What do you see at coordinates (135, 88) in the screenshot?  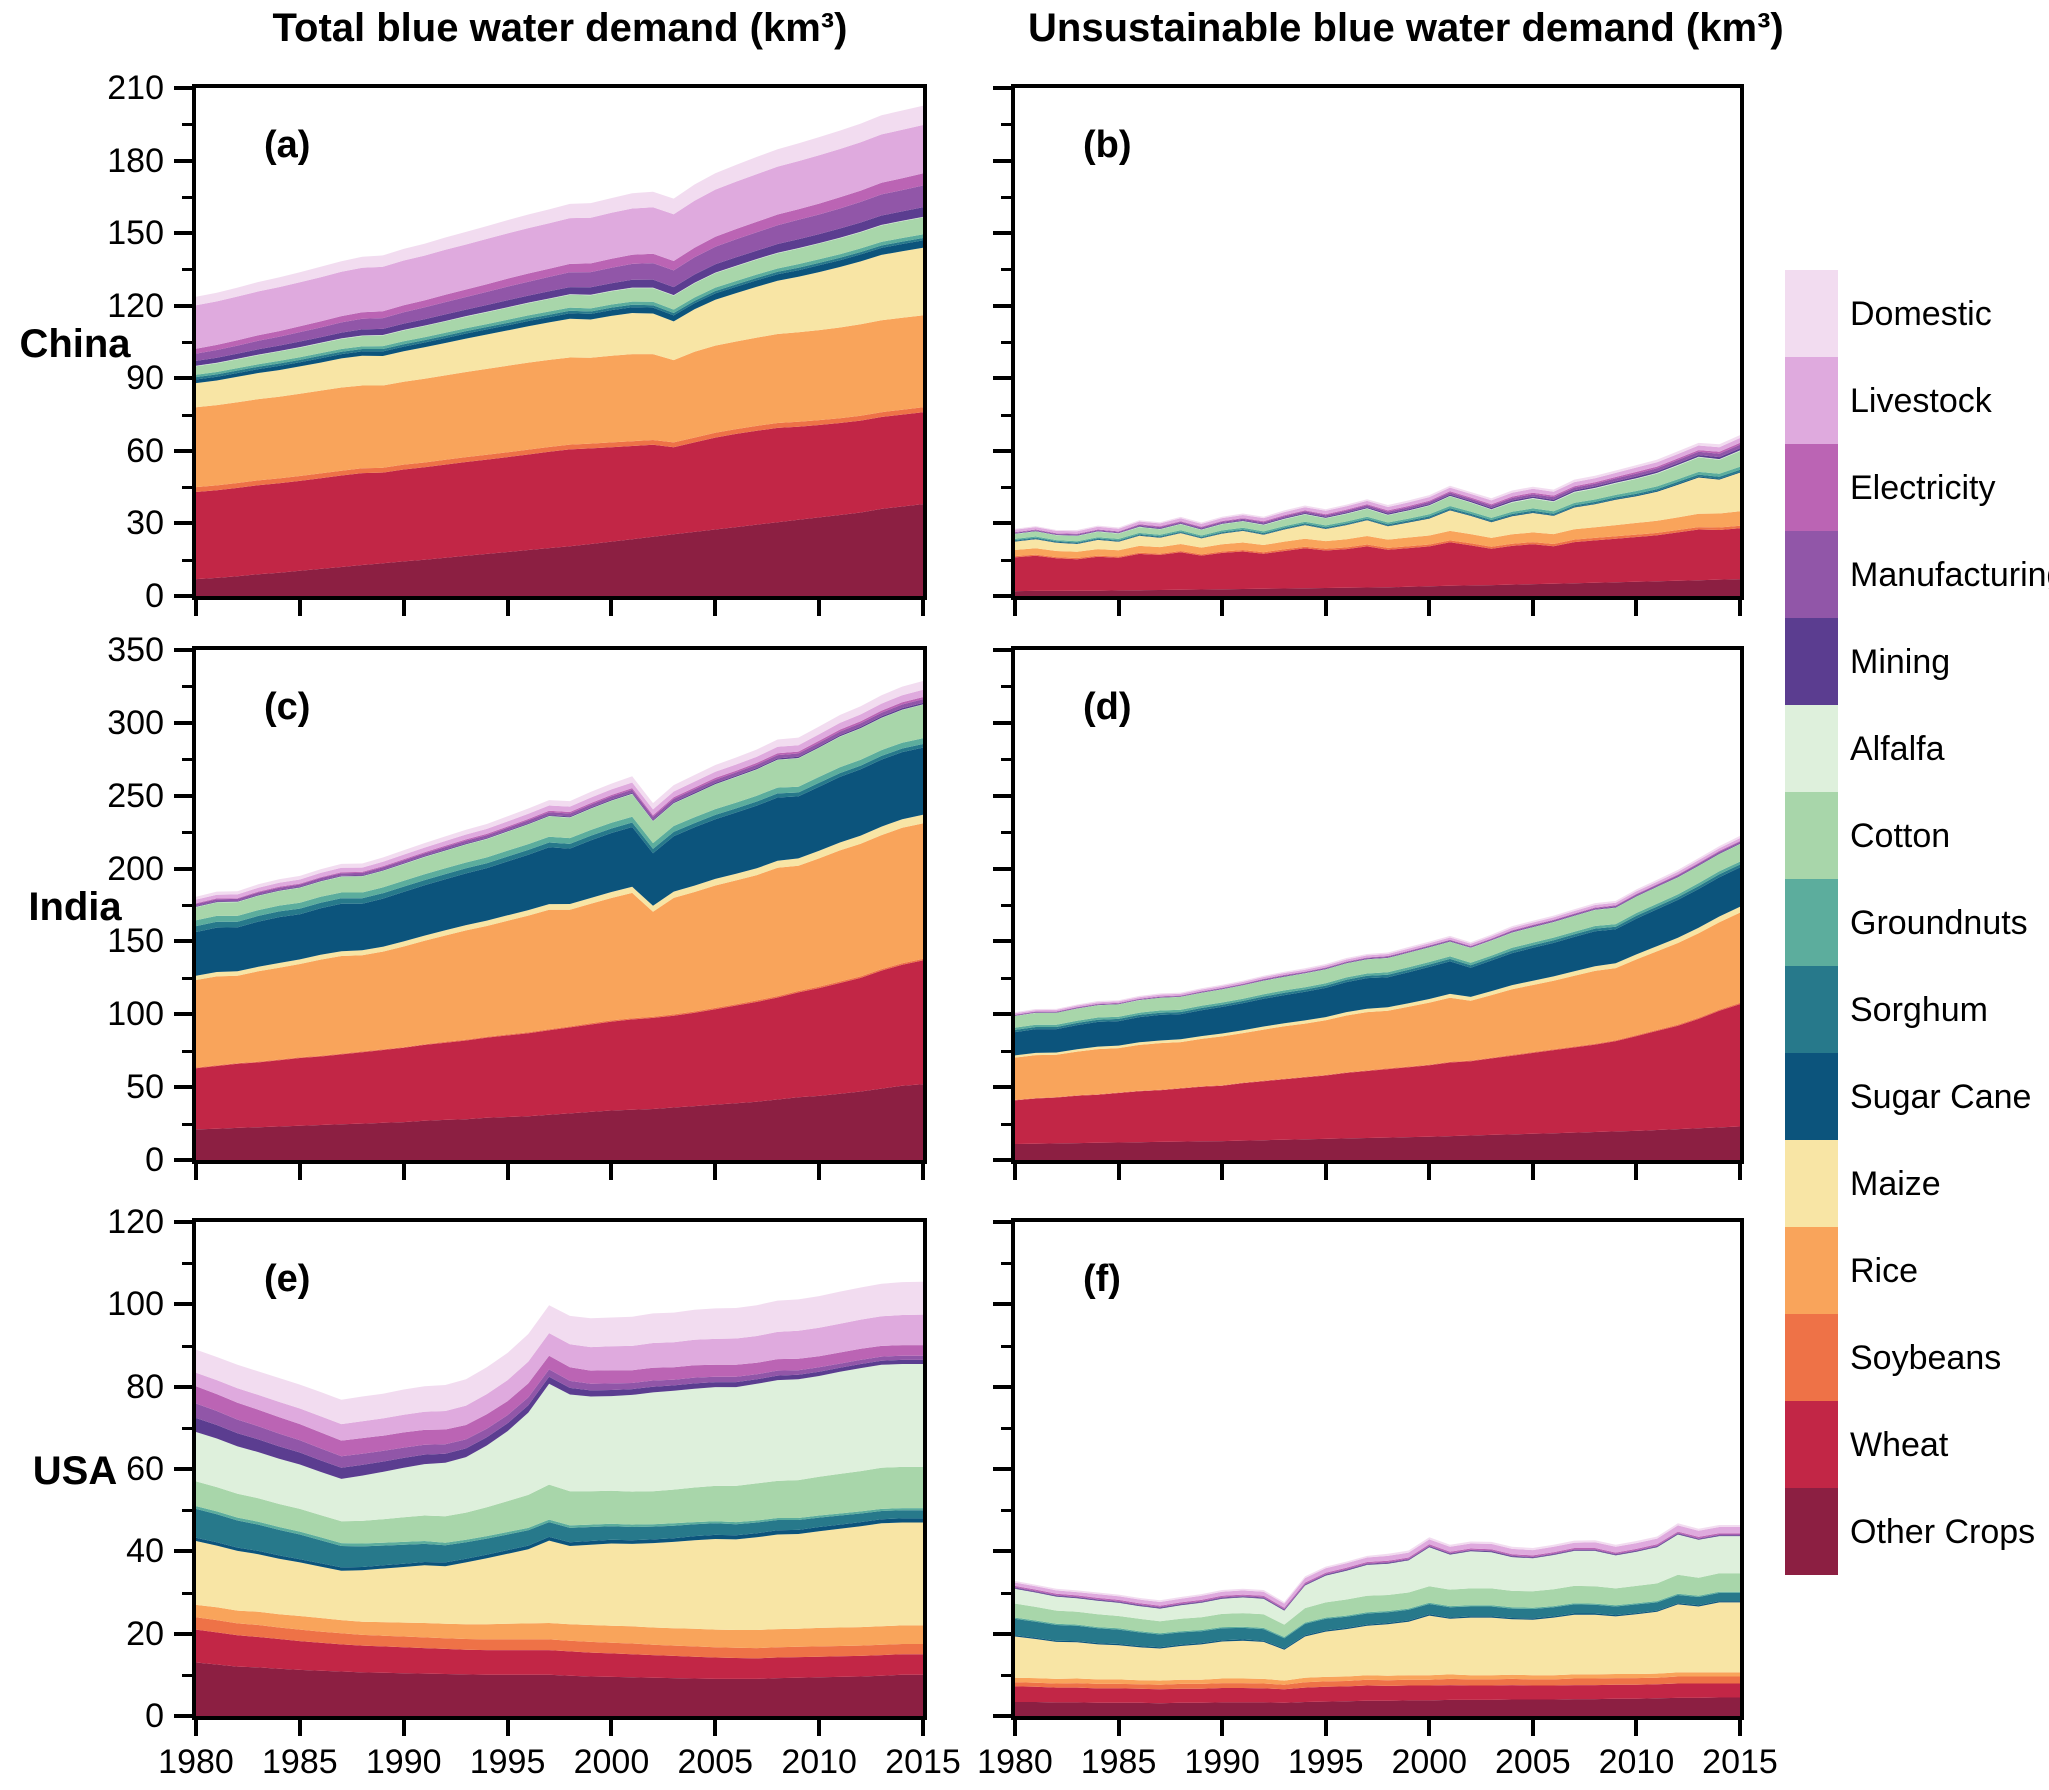 I see `y-tick-label: 210` at bounding box center [135, 88].